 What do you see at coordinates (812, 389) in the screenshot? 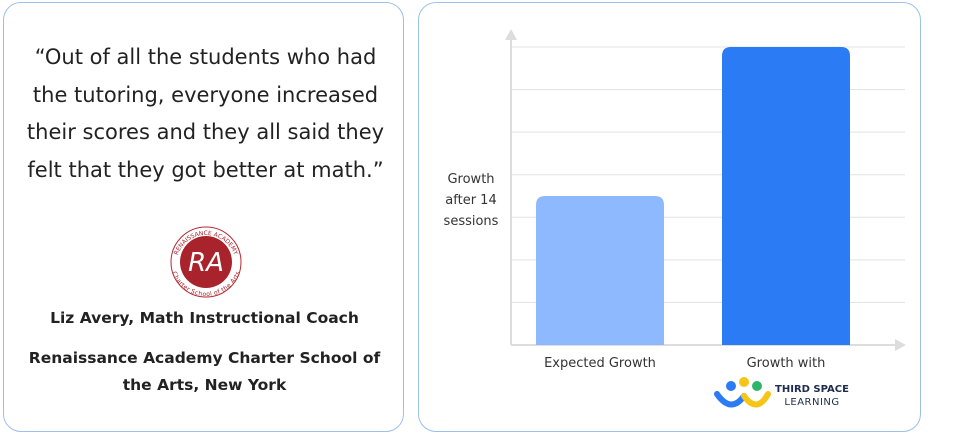
I see `brand-name: THIRD SPACE` at bounding box center [812, 389].